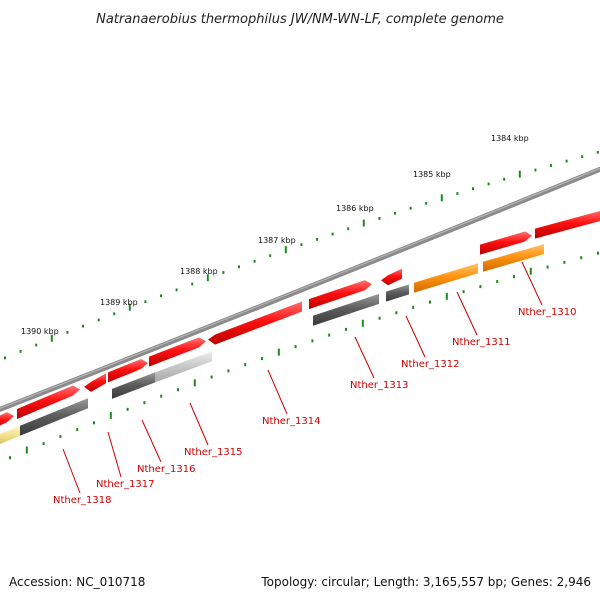 The image size is (600, 600). I want to click on gene-label-1310: Nther_1310, so click(547, 312).